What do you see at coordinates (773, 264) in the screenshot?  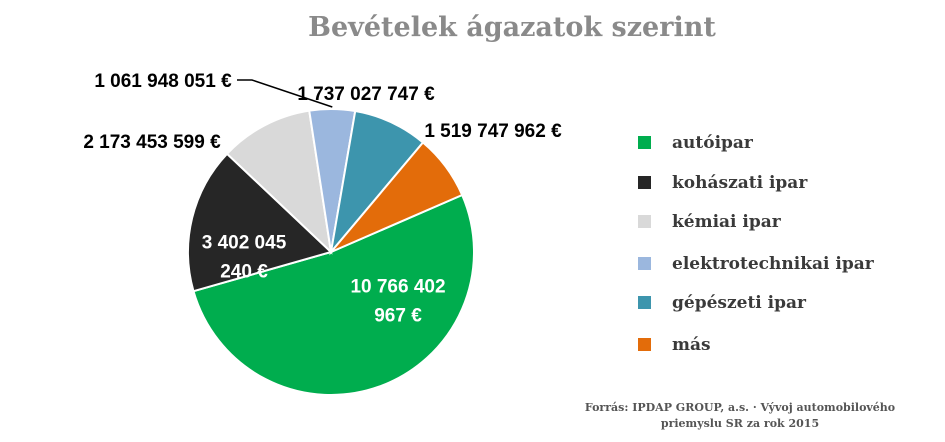 I see `legend-label: elektrotechnikai ipar` at bounding box center [773, 264].